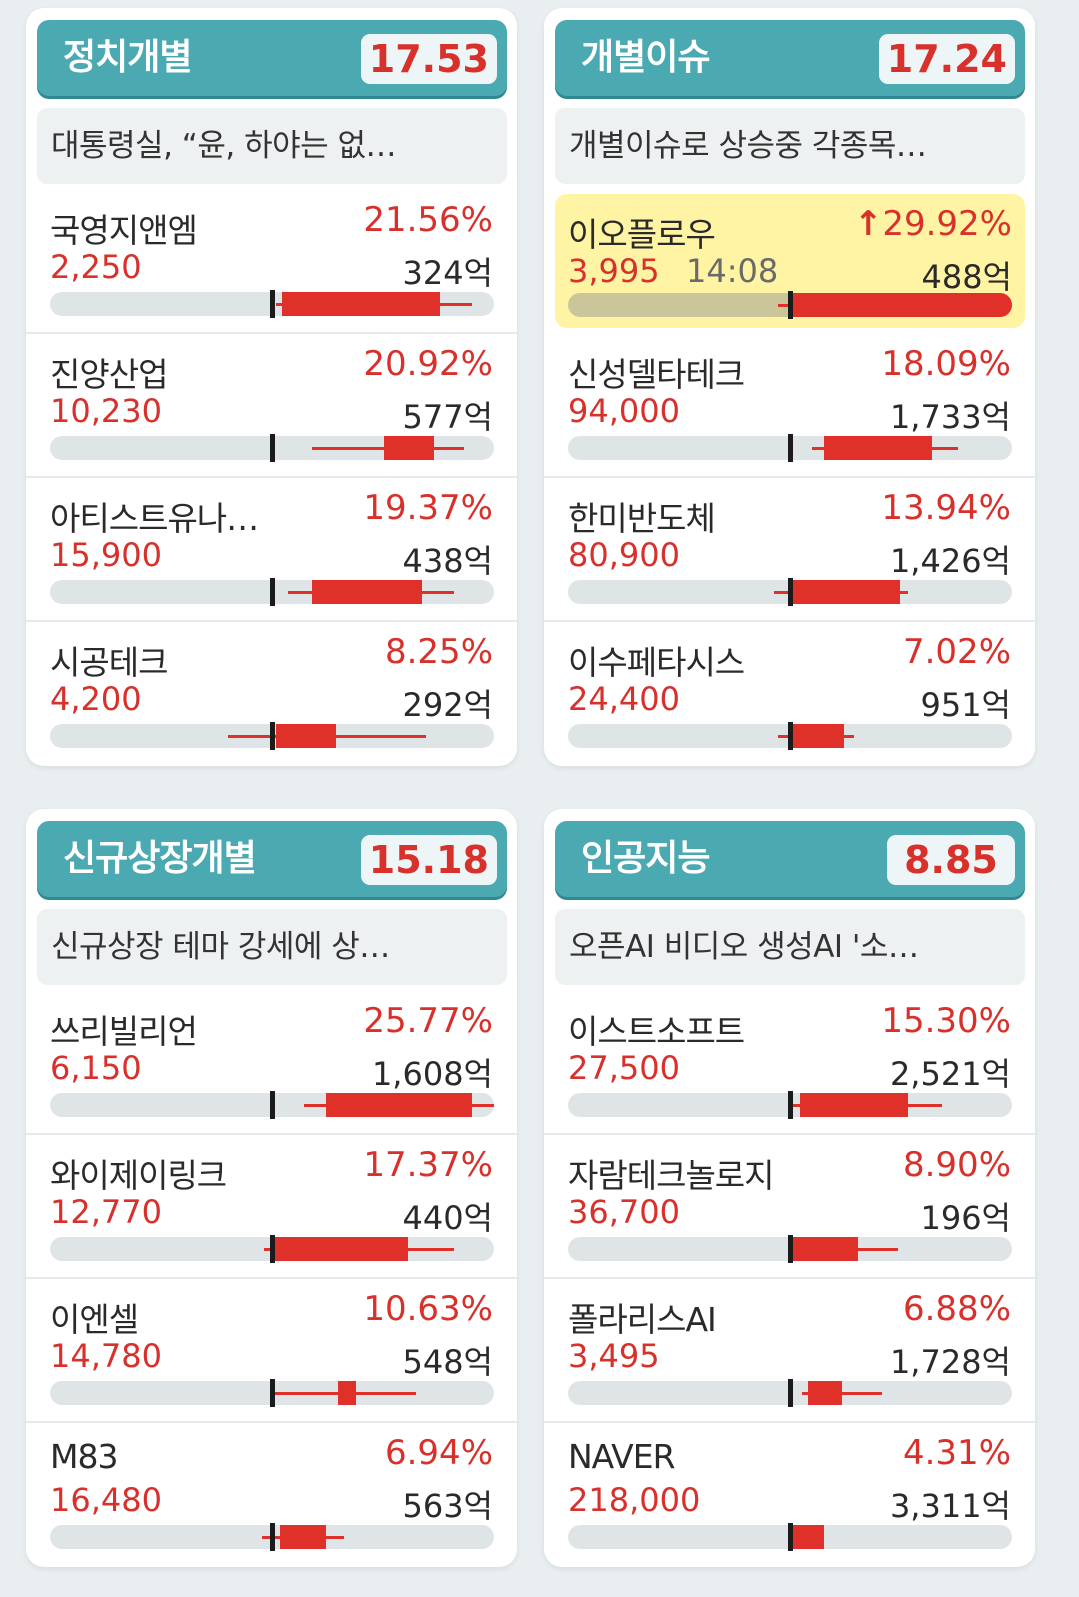 This screenshot has height=1597, width=1079. Describe the element at coordinates (106, 1356) in the screenshot. I see `stock-price: 14,780` at that location.